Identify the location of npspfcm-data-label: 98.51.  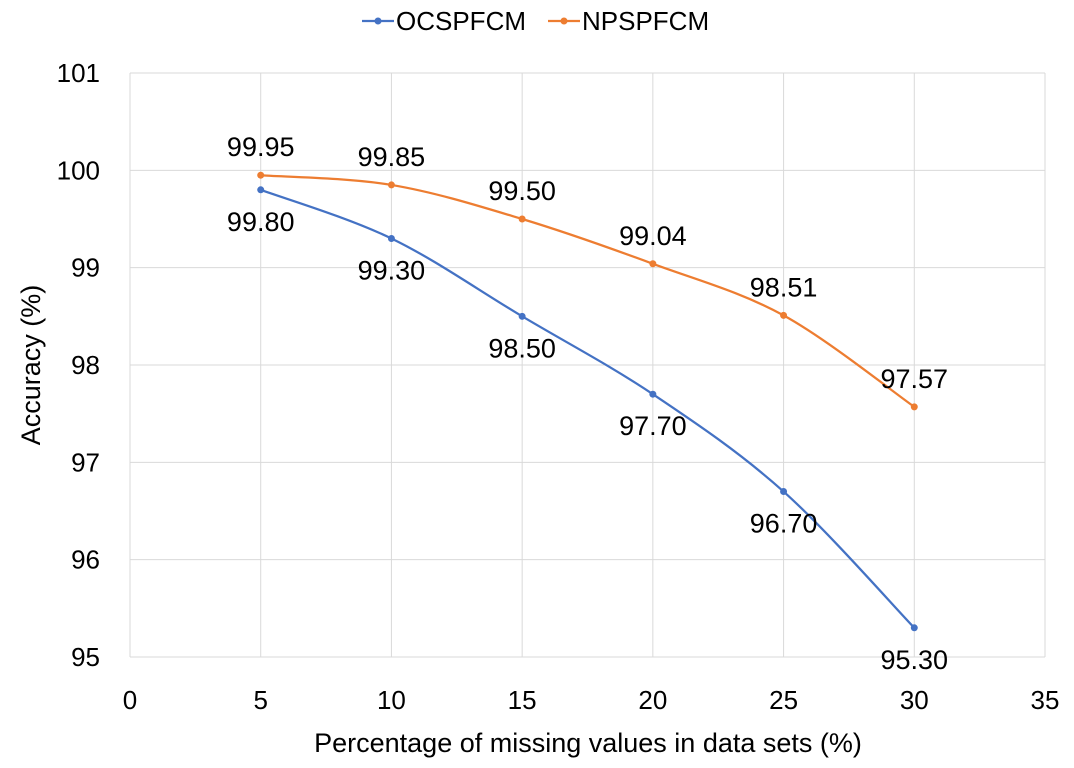
(784, 287).